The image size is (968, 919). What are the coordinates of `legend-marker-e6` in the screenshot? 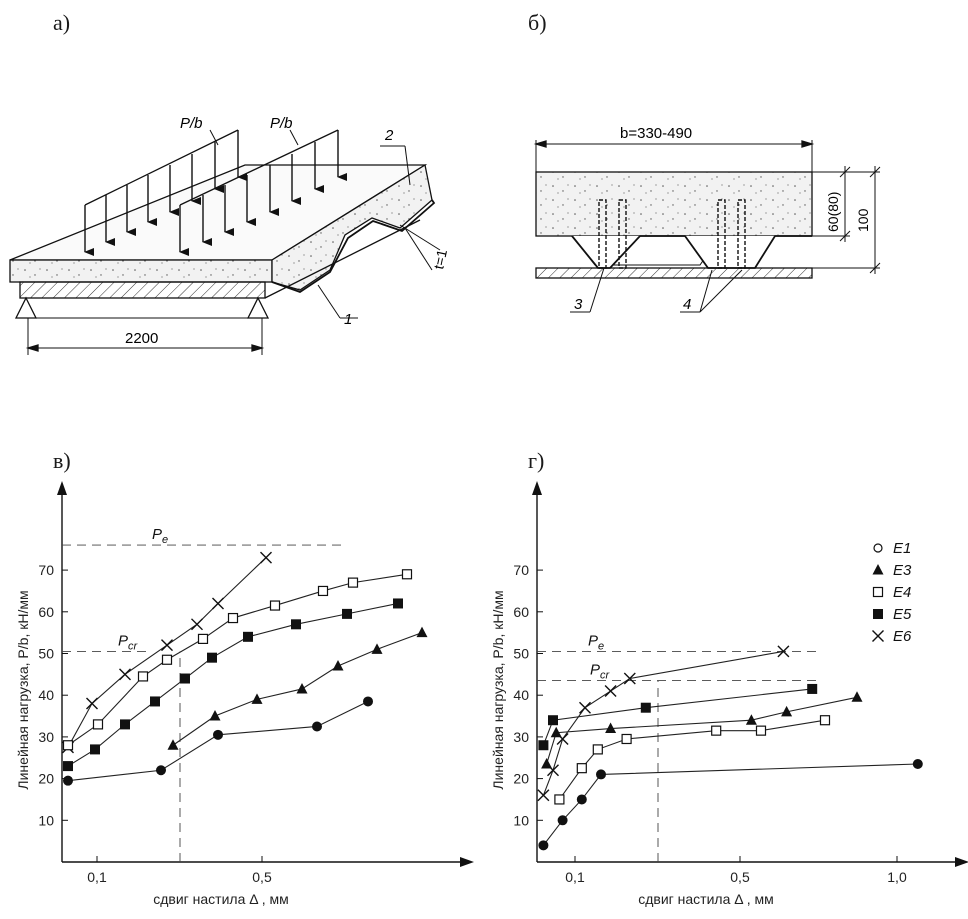 It's located at (878, 636).